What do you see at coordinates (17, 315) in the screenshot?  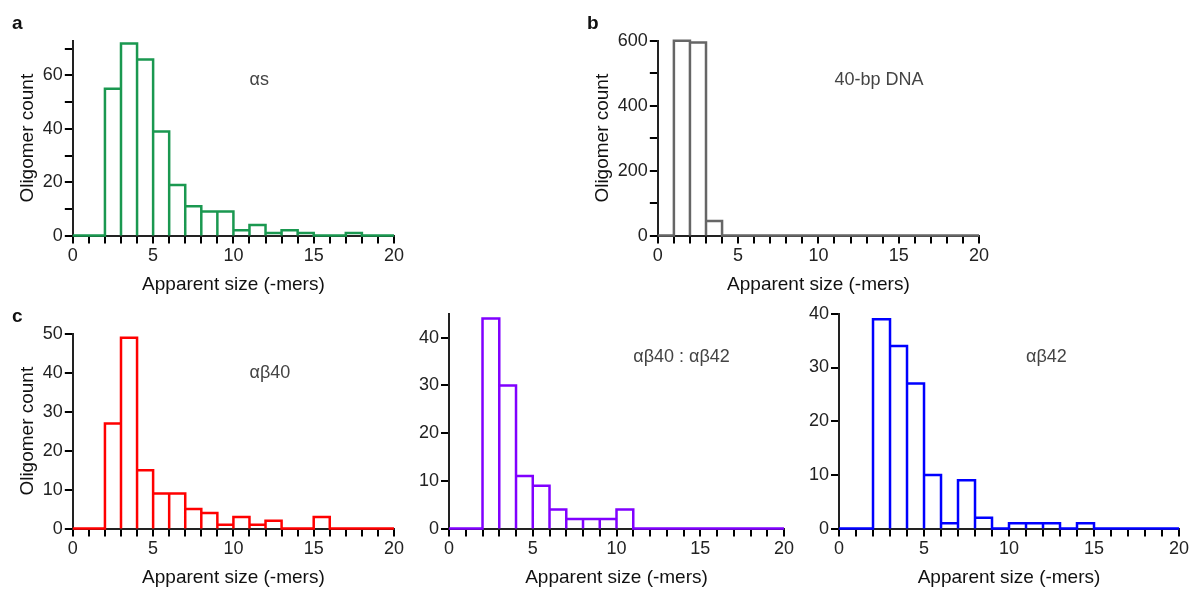 I see `chart-title: c` at bounding box center [17, 315].